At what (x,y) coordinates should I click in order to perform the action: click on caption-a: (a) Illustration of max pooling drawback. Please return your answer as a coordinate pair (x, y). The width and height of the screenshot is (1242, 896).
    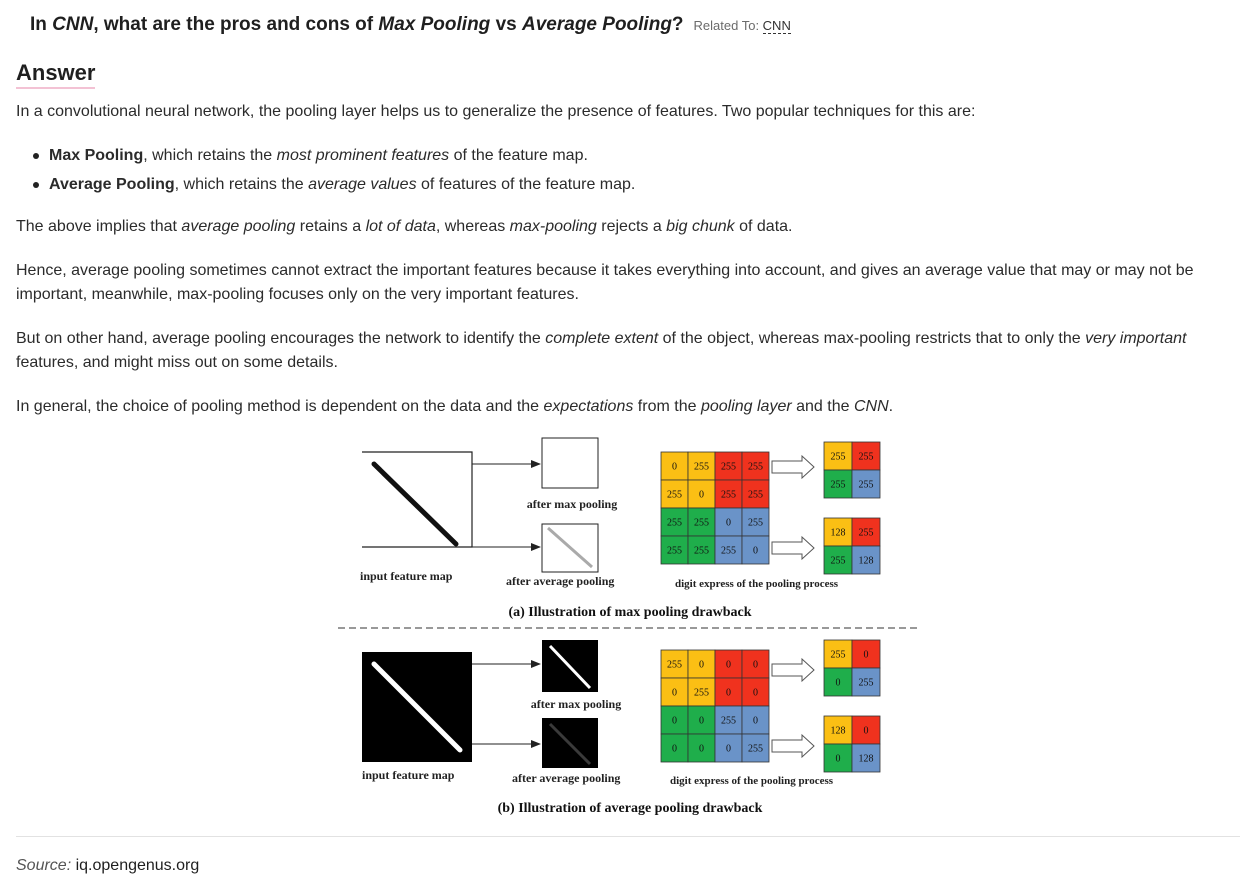
    Looking at the image, I should click on (629, 612).